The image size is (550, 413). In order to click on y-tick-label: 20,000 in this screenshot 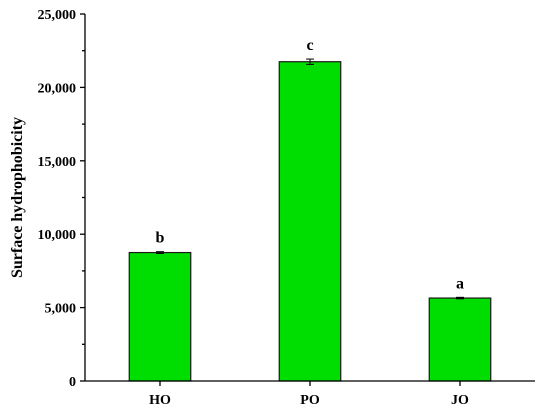, I will do `click(57, 88)`.